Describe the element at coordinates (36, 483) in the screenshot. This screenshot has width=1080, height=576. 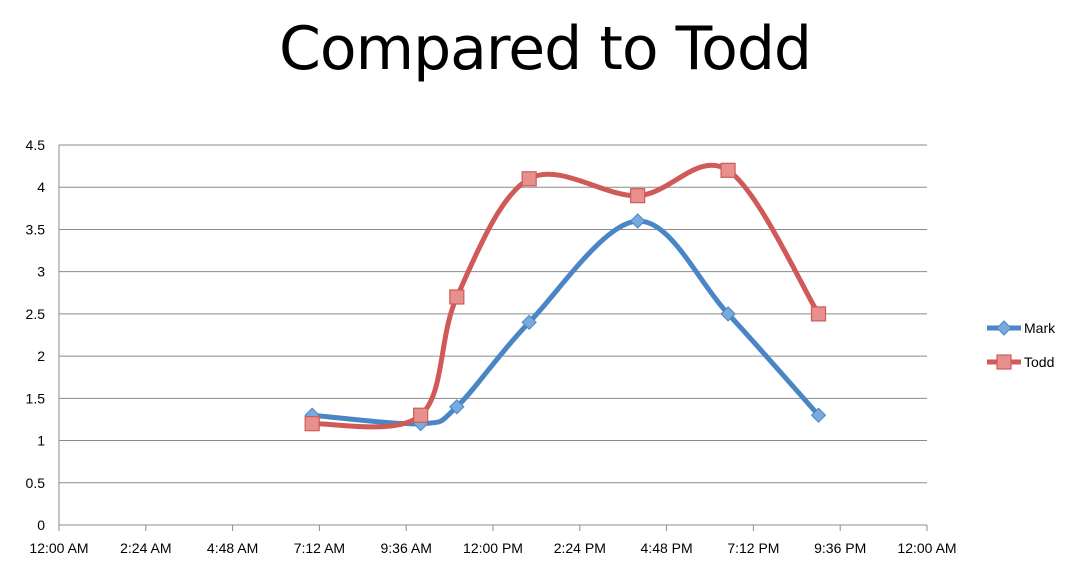
I see `y-tick-label: 0.5` at that location.